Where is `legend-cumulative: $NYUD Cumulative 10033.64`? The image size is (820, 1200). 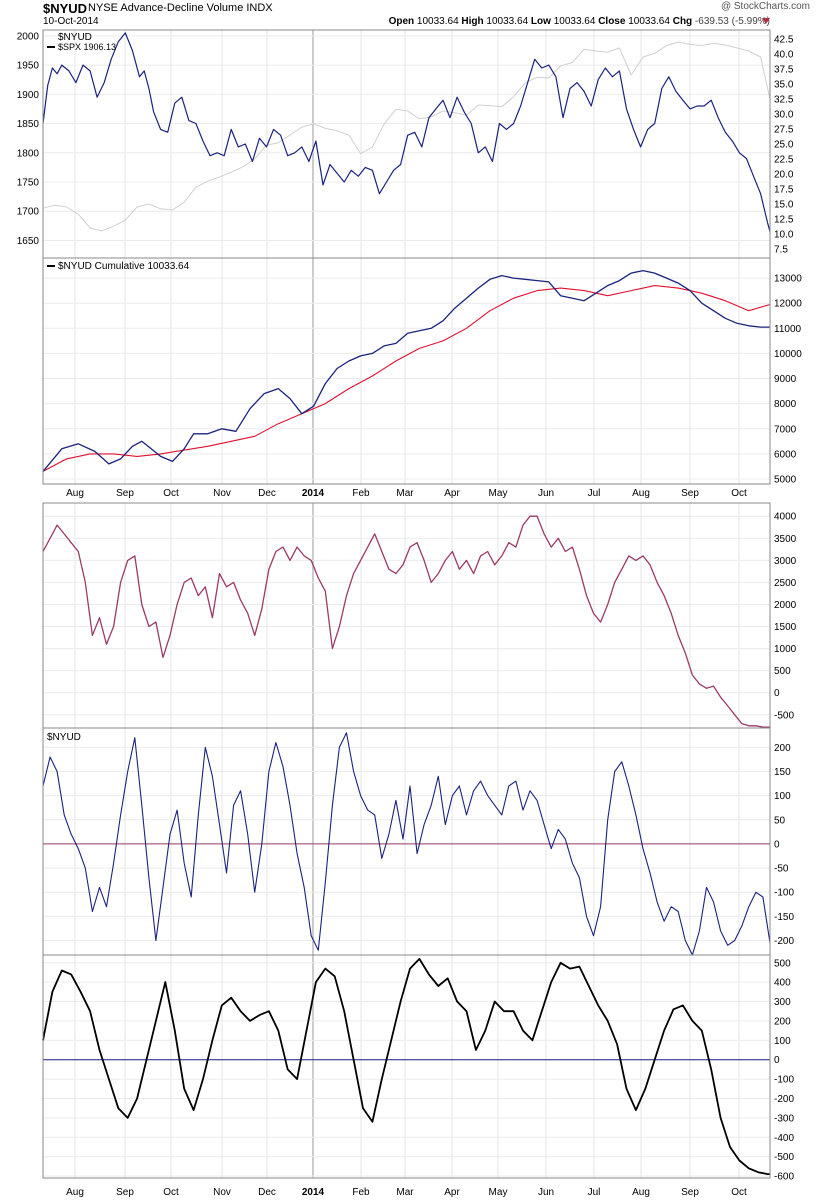
legend-cumulative: $NYUD Cumulative 10033.64 is located at coordinates (124, 266).